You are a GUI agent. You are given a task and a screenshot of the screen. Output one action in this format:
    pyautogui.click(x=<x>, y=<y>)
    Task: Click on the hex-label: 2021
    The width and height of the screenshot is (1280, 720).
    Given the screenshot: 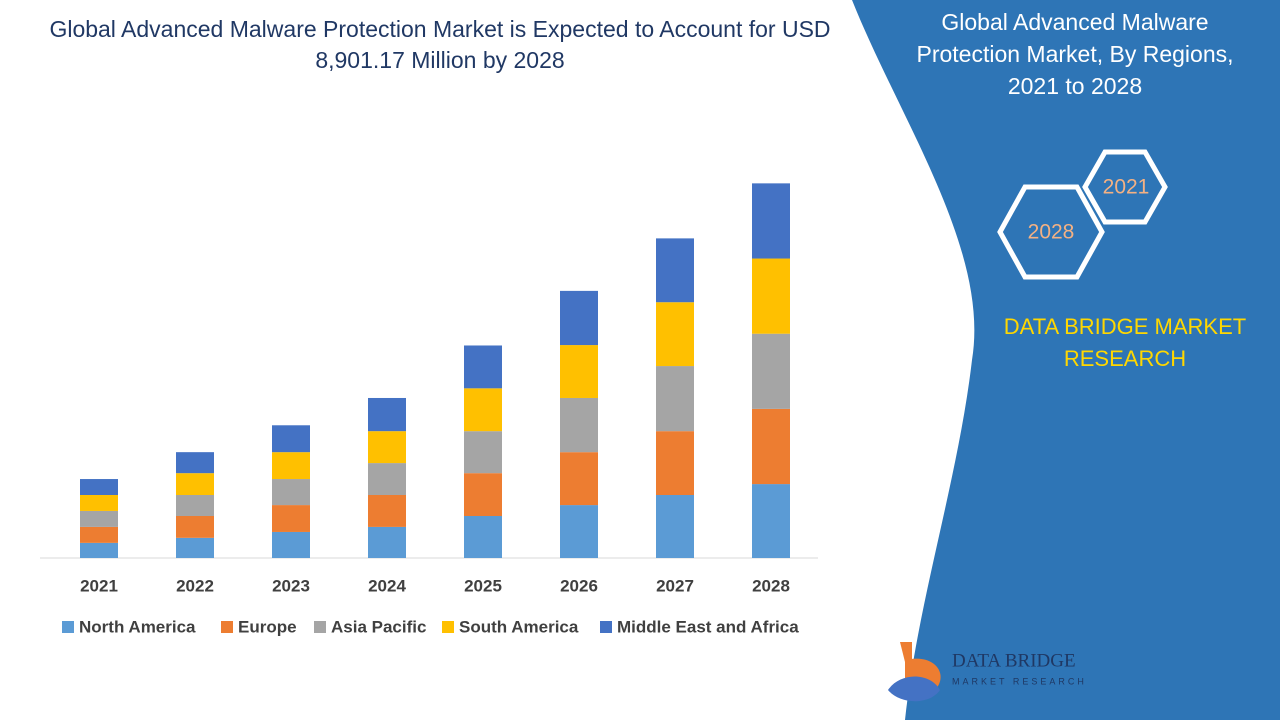 What is the action you would take?
    pyautogui.click(x=1126, y=187)
    